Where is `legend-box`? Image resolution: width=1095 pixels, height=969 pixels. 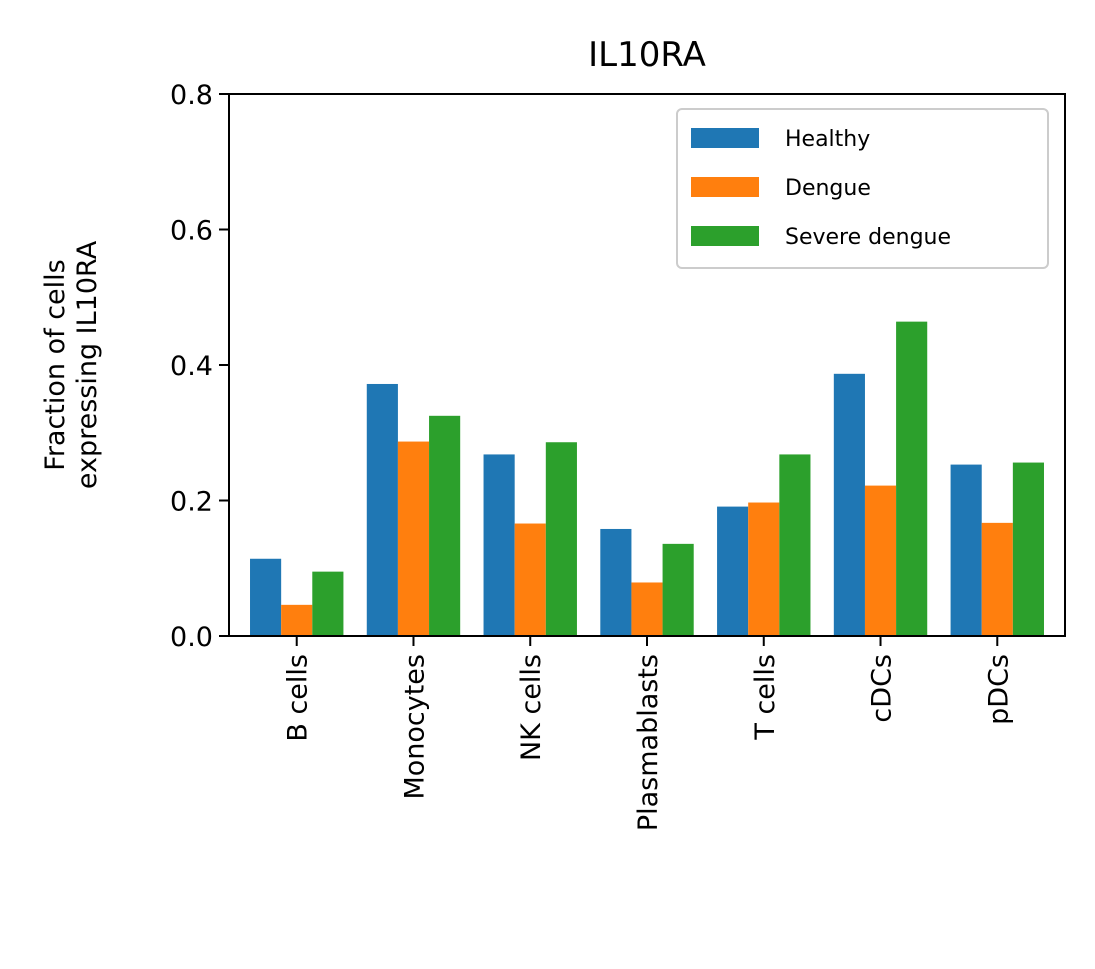
legend-box is located at coordinates (862, 188).